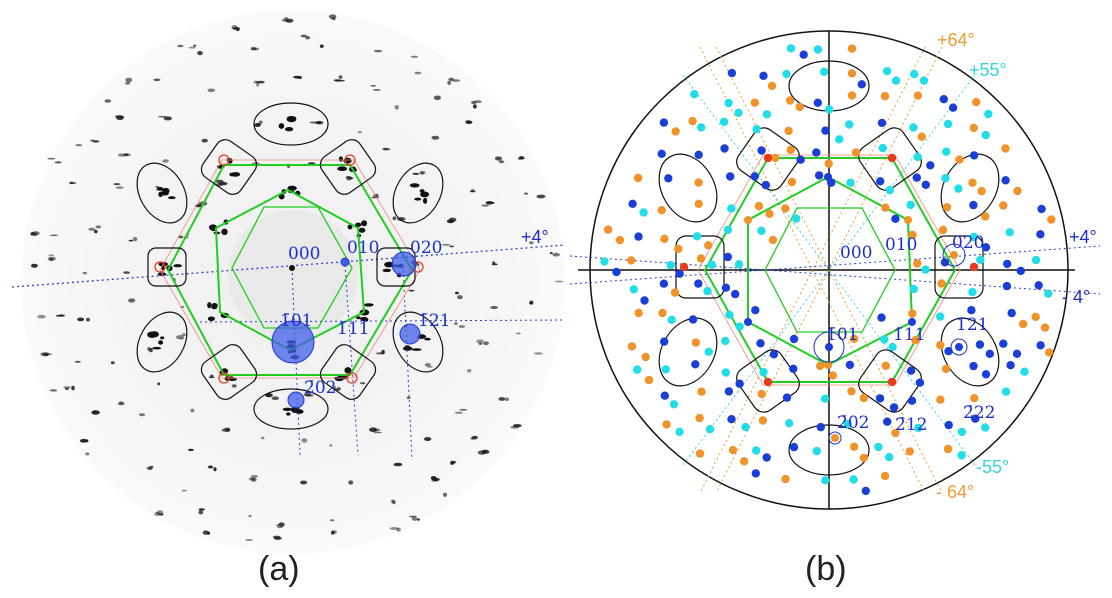 This screenshot has height=598, width=1112. What do you see at coordinates (972, 325) in the screenshot?
I see `label-b-1bar21: 1̄21` at bounding box center [972, 325].